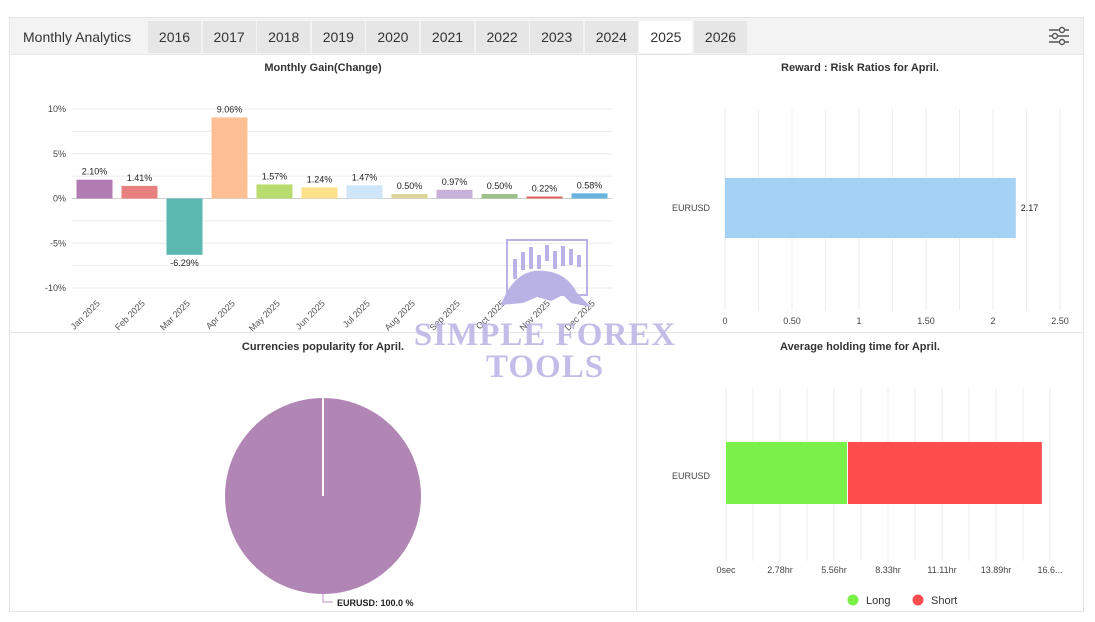 The height and width of the screenshot is (622, 1095). Describe the element at coordinates (175, 315) in the screenshot. I see `x-tick-label: Mar 2025` at that location.